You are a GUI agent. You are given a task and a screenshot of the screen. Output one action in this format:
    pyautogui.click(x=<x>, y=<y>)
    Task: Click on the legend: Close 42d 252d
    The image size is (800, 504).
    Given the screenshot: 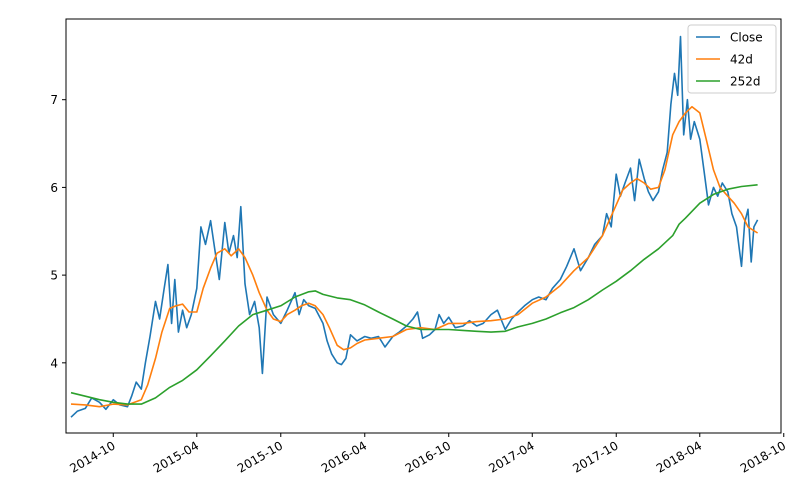 What is the action you would take?
    pyautogui.click(x=732, y=59)
    